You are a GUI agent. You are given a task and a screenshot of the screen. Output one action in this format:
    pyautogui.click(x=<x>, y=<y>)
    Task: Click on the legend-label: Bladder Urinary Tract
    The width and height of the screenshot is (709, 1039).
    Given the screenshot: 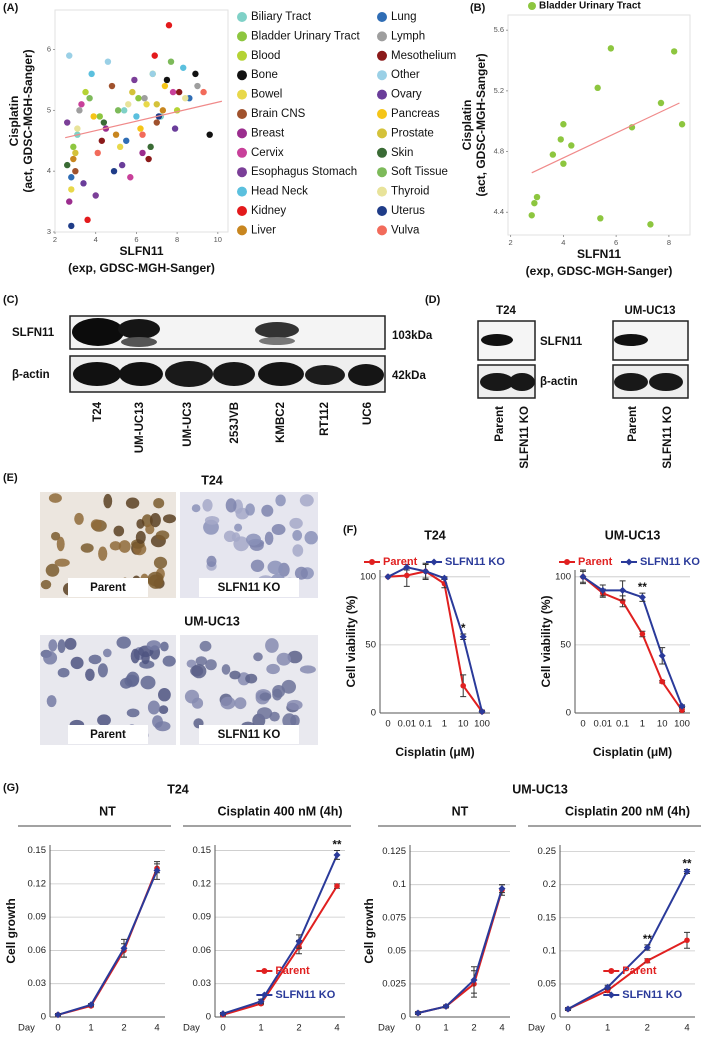 What is the action you would take?
    pyautogui.click(x=305, y=36)
    